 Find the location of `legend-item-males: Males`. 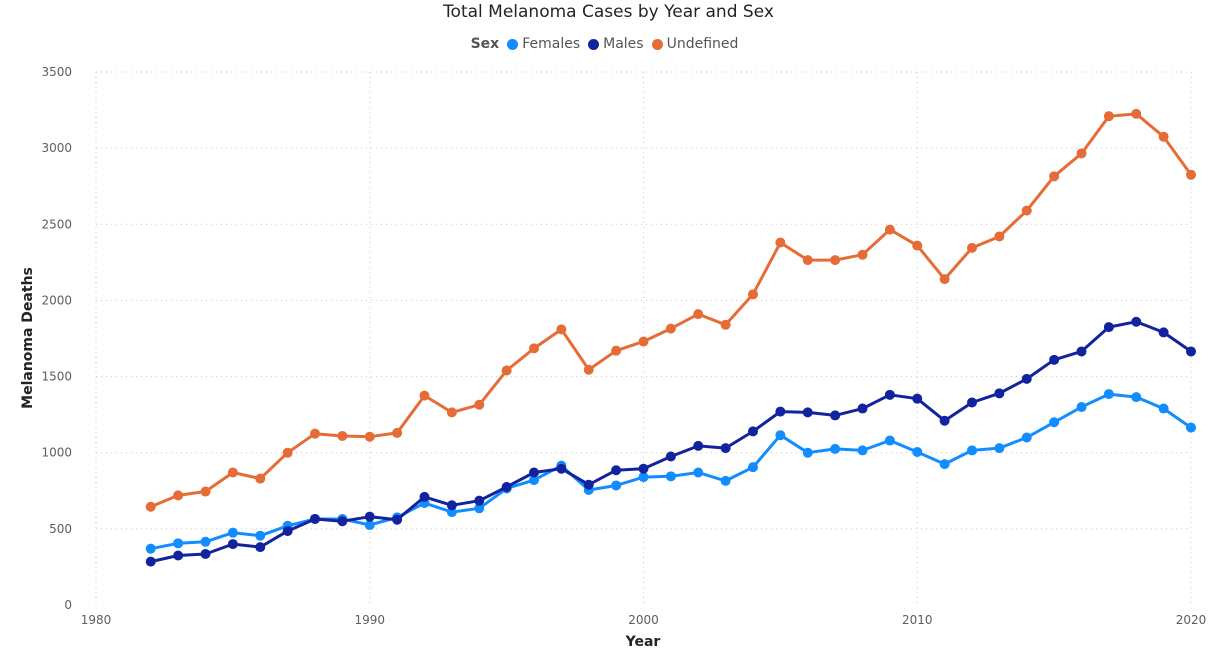

legend-item-males: Males is located at coordinates (616, 44).